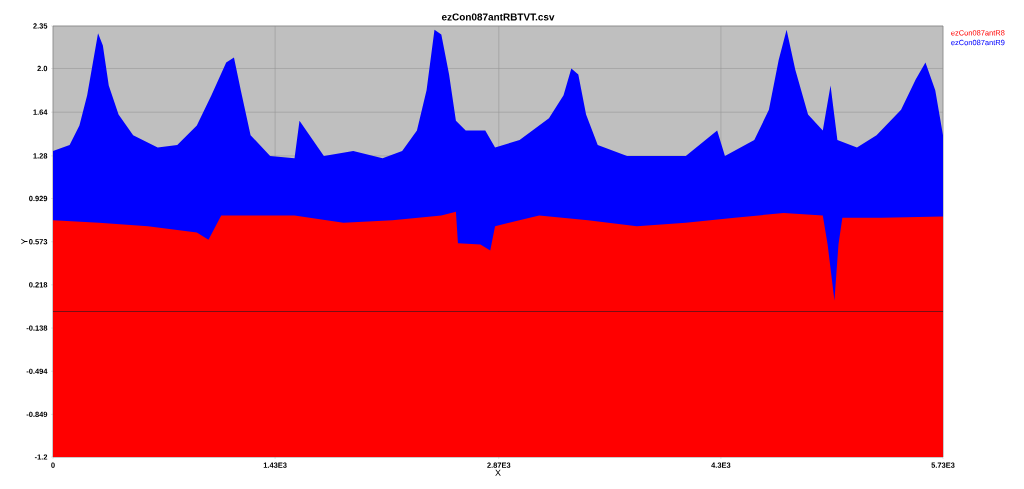 This screenshot has width=1024, height=489. What do you see at coordinates (24, 241) in the screenshot?
I see `y-axis-title: Y` at bounding box center [24, 241].